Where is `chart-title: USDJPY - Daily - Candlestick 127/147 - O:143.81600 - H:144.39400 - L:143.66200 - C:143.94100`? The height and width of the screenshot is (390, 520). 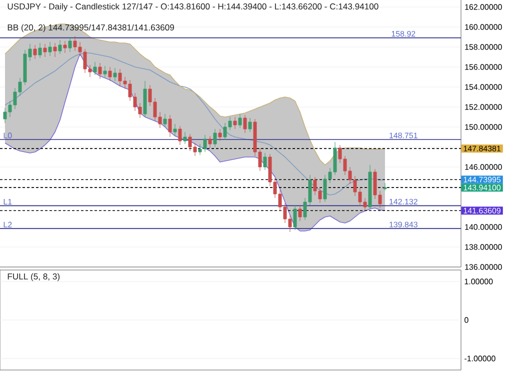
chart-title: USDJPY - Daily - Candlestick 127/147 - O:143.81600 - H:144.39400 - L:143.66200 - C:143.94100 is located at coordinates (193, 7).